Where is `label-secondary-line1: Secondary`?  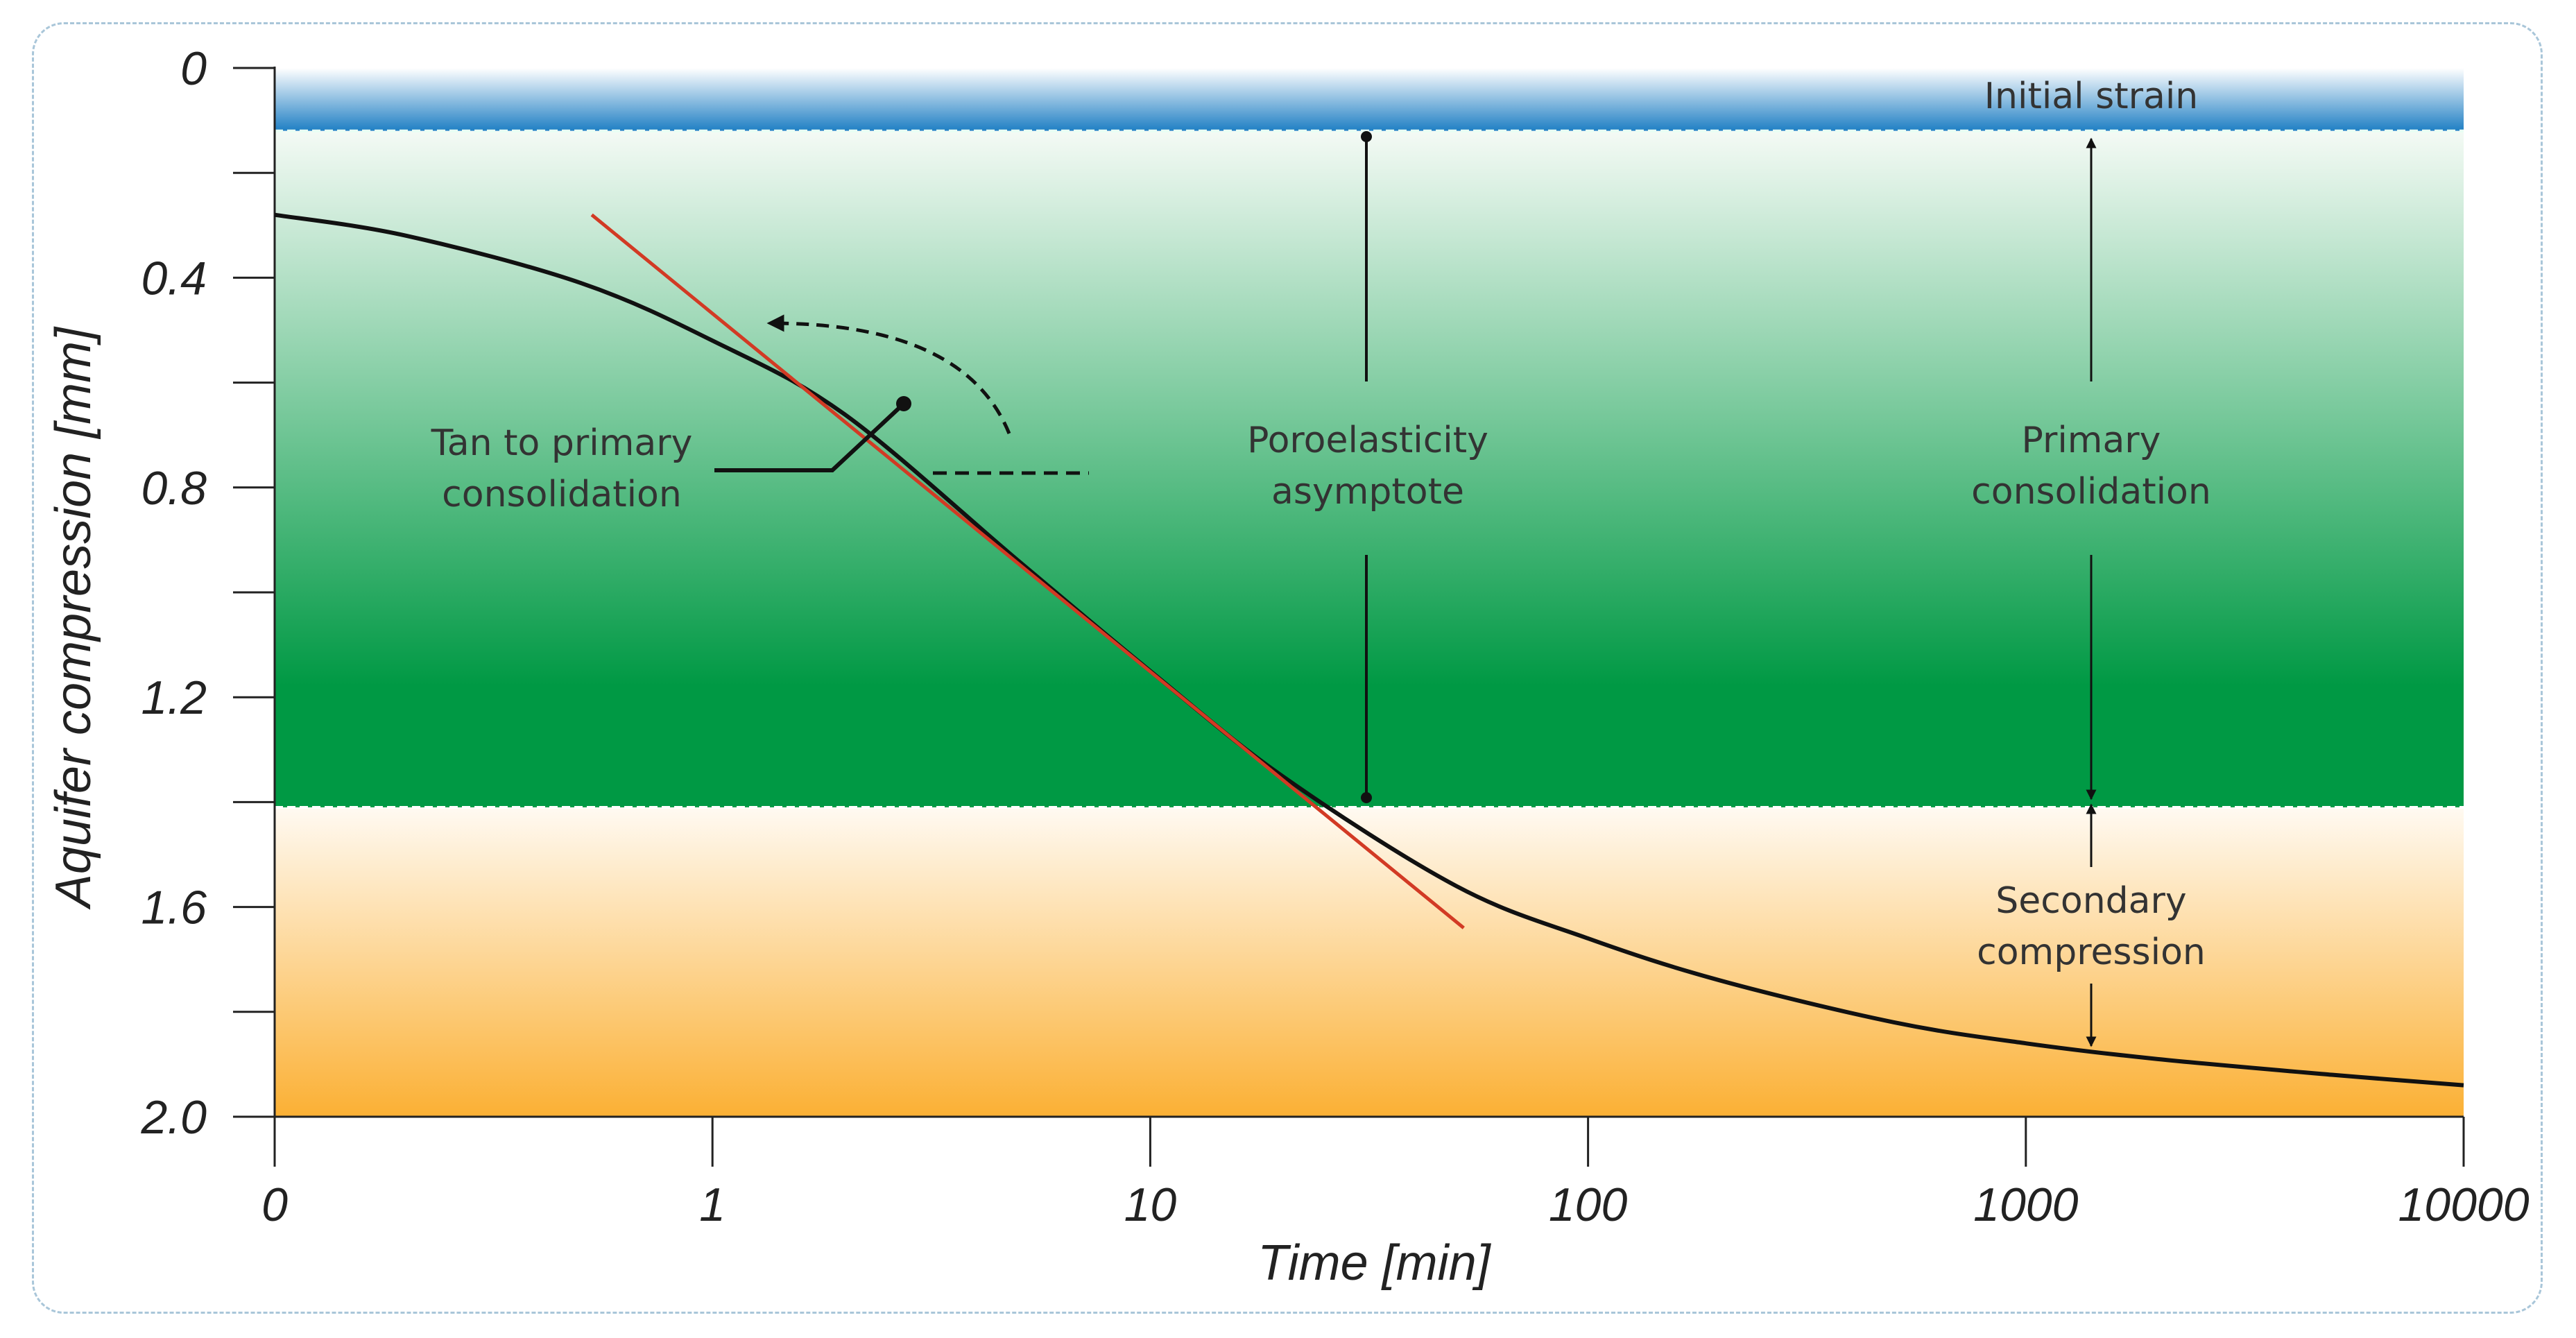
label-secondary-line1: Secondary is located at coordinates (2090, 901).